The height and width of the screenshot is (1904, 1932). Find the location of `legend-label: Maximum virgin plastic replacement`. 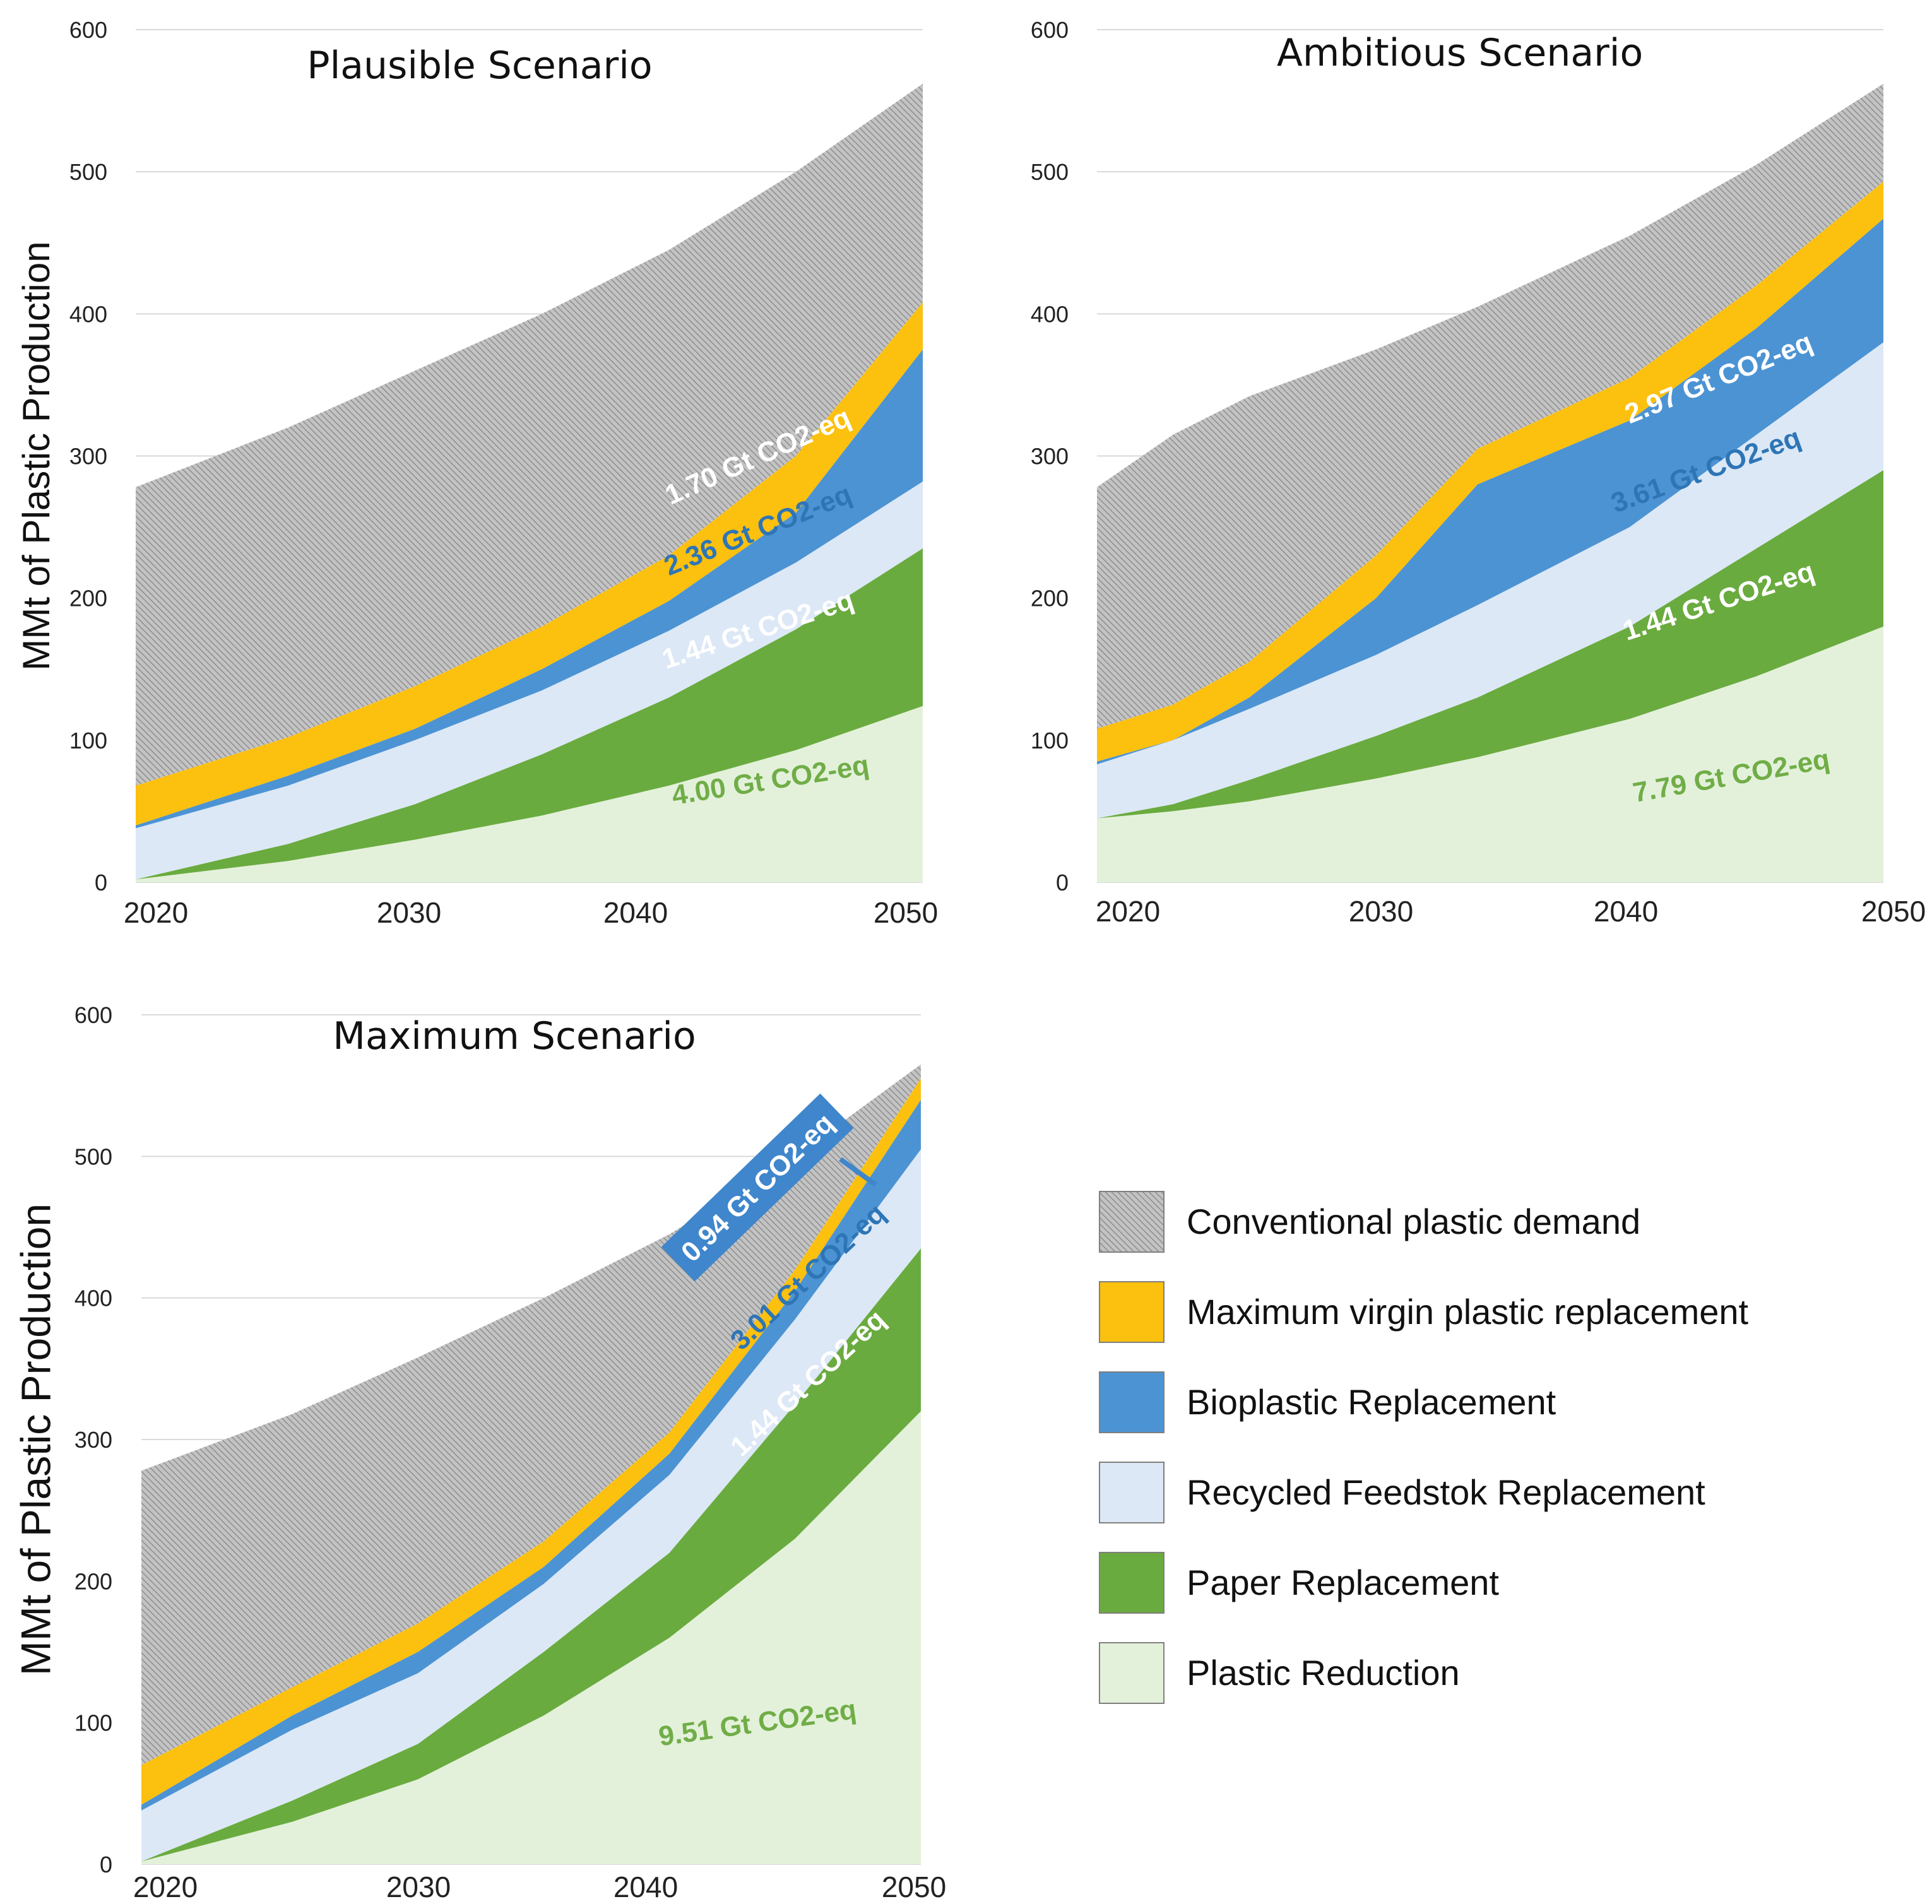

legend-label: Maximum virgin plastic replacement is located at coordinates (1468, 1312).